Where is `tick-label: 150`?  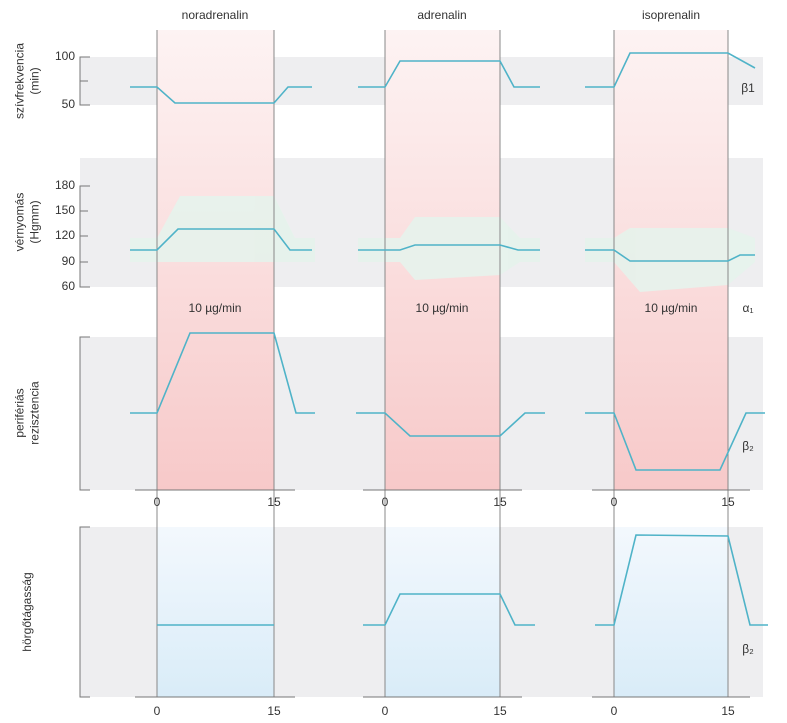 tick-label: 150 is located at coordinates (65, 210).